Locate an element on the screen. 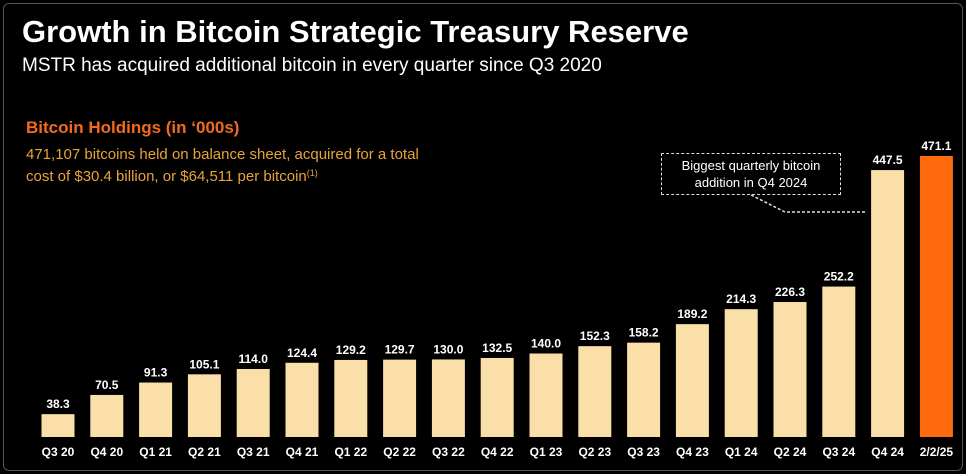 This screenshot has width=966, height=474. x-tick-label-15: Q2 24 is located at coordinates (790, 452).